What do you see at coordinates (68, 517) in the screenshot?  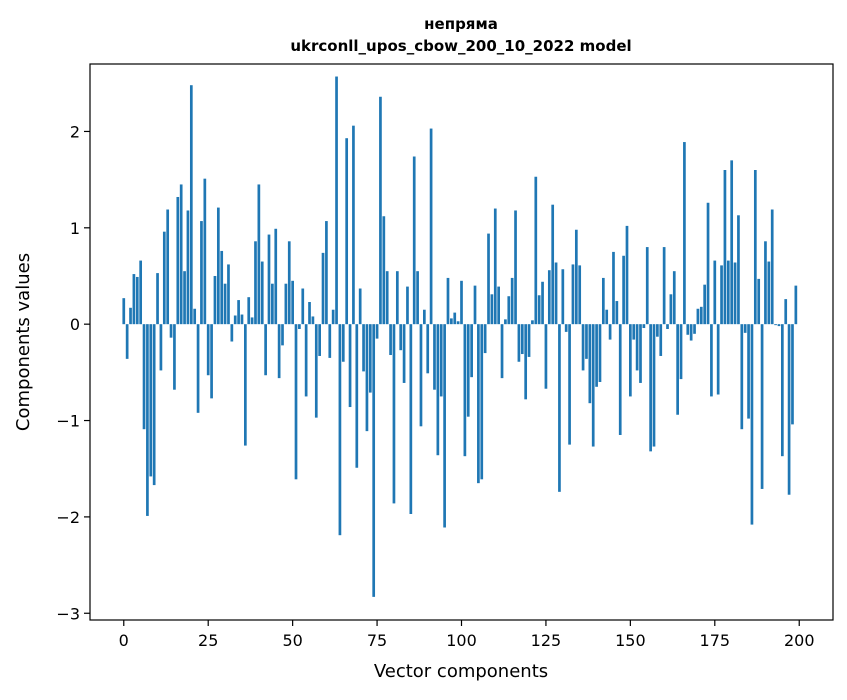 I see `y-tick-label: −2` at bounding box center [68, 517].